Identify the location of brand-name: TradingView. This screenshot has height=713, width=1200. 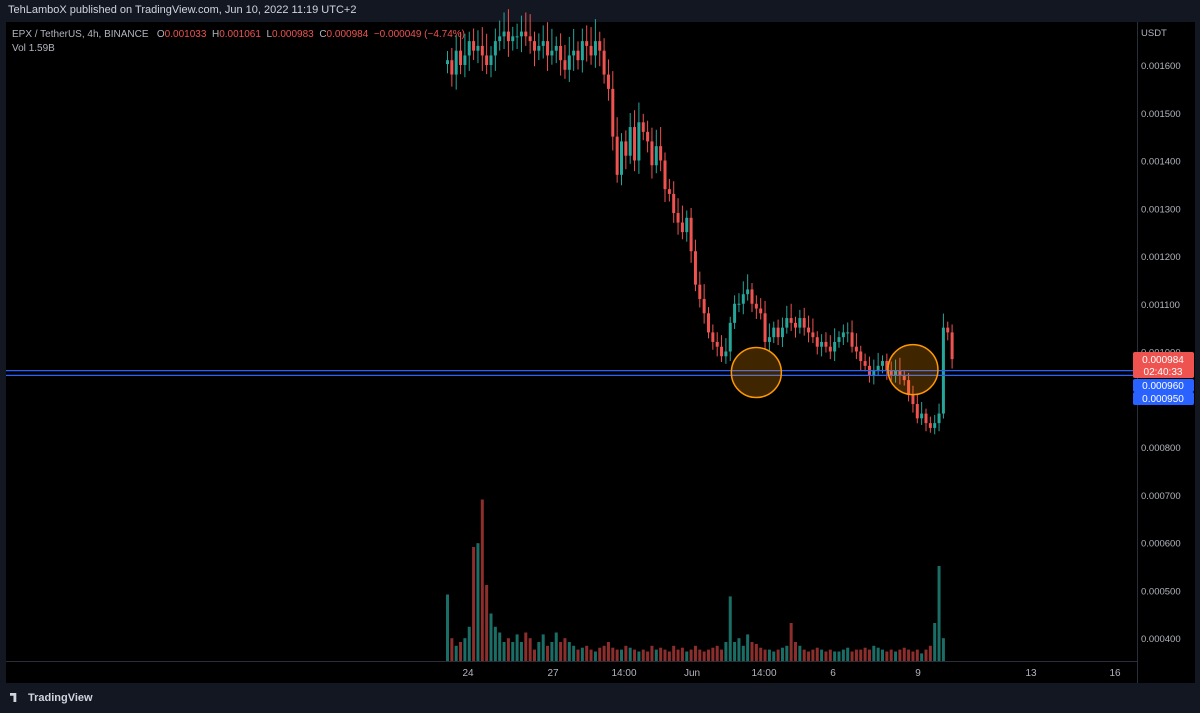
(60, 698).